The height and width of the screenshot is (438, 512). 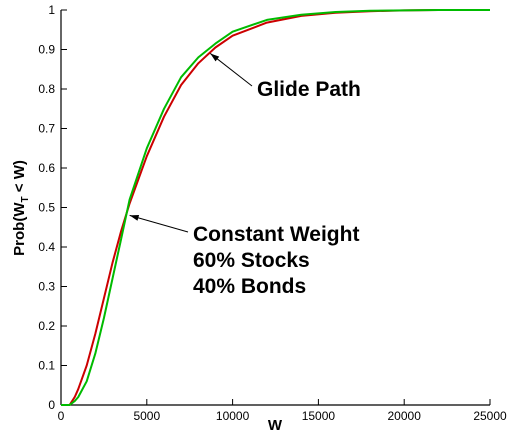 I want to click on y-tick-label: 0.1, so click(x=46, y=366).